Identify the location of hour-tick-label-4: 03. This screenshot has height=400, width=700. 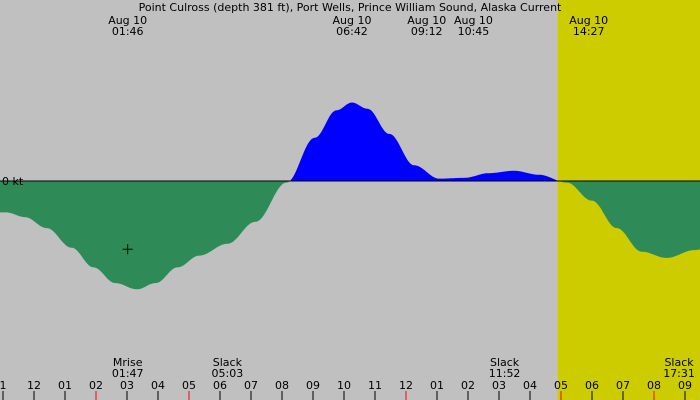
(127, 385).